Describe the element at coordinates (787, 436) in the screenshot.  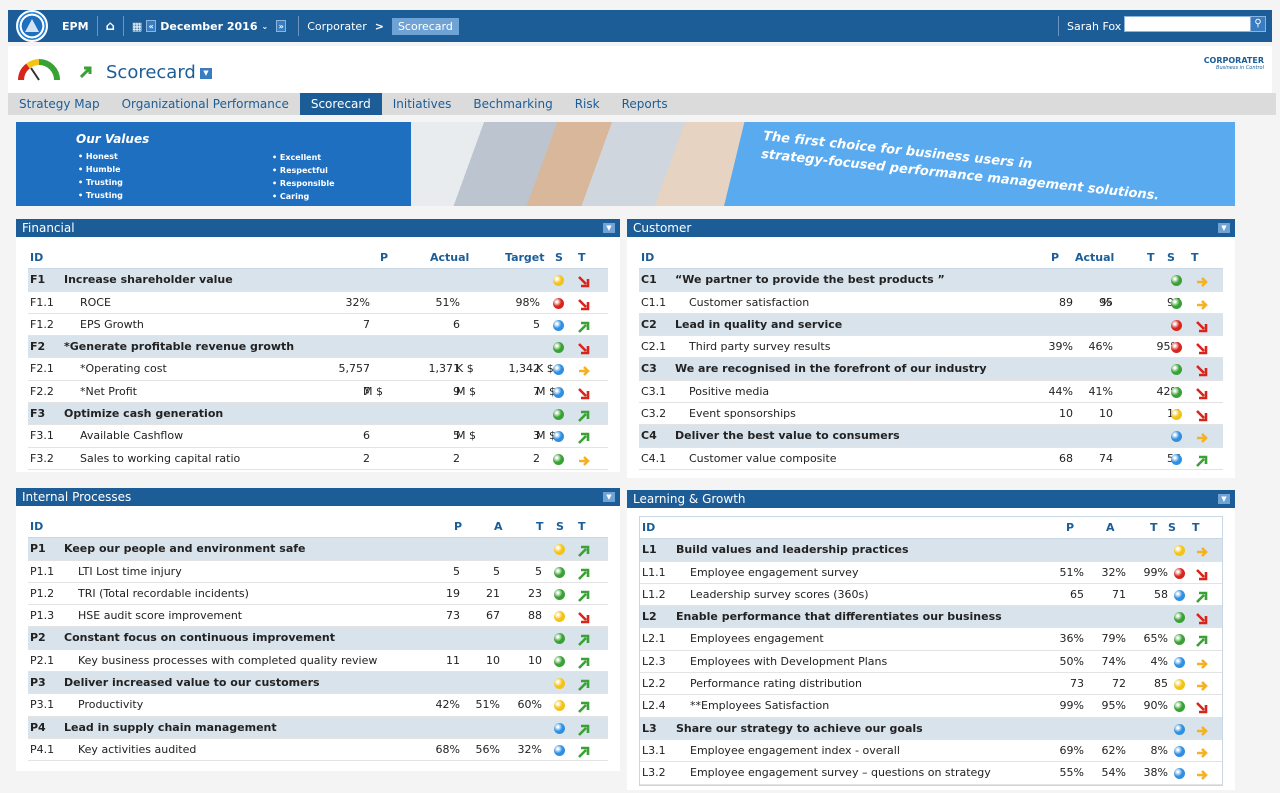
I see `row-name: Deliver the best value to consumers` at that location.